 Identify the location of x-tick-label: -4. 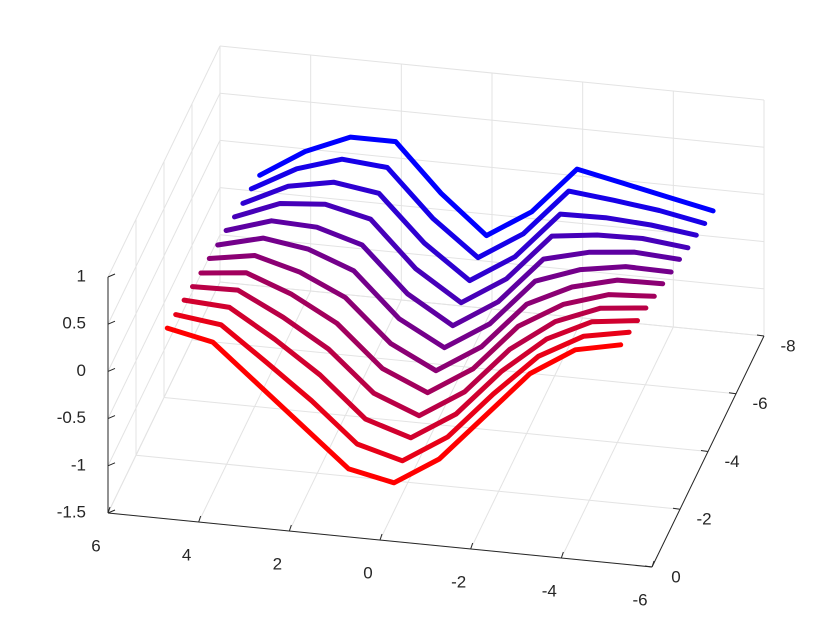
(549, 590).